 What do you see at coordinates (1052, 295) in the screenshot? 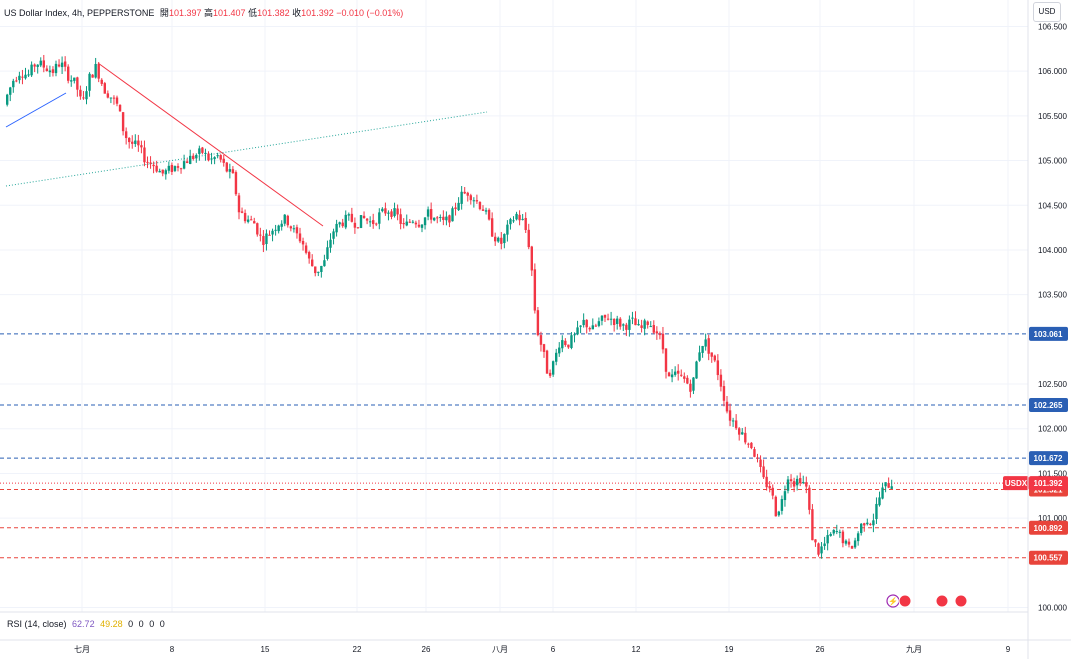
I see `y-tick-label: 103.500` at bounding box center [1052, 295].